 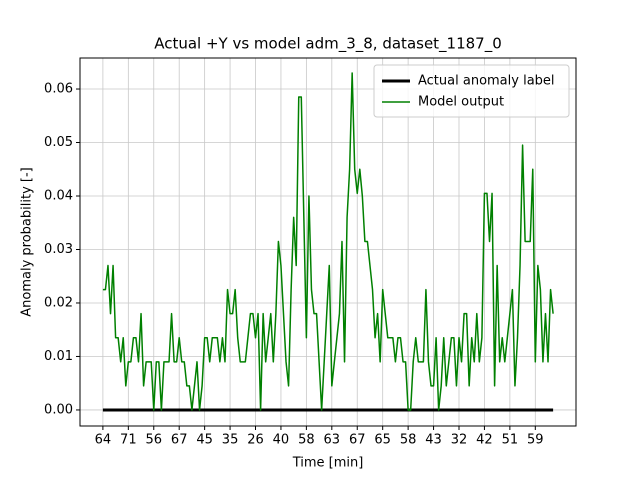 What do you see at coordinates (484, 440) in the screenshot?
I see `x-tick-label: 42` at bounding box center [484, 440].